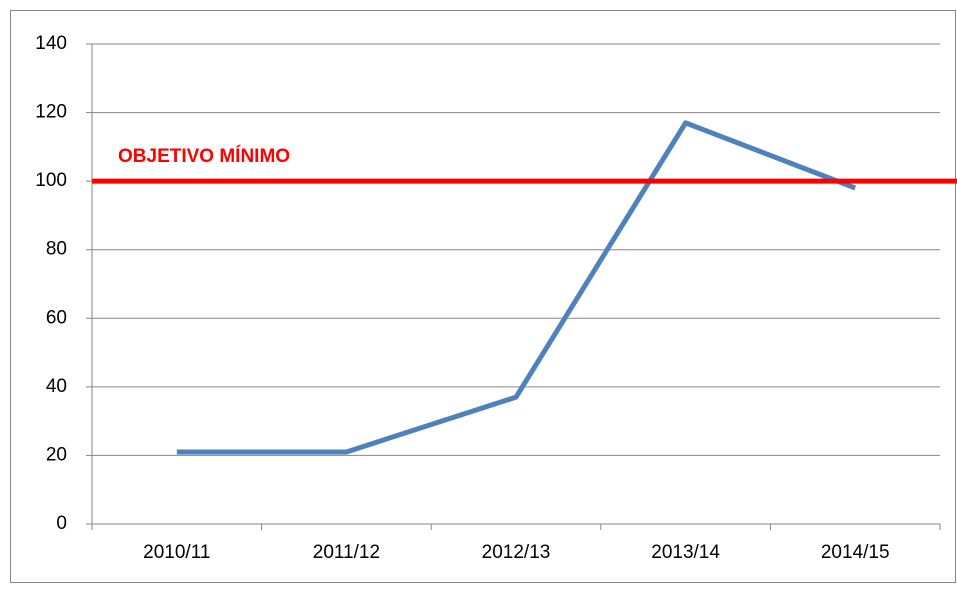 The height and width of the screenshot is (589, 957). I want to click on y-tick-label: 100, so click(51, 180).